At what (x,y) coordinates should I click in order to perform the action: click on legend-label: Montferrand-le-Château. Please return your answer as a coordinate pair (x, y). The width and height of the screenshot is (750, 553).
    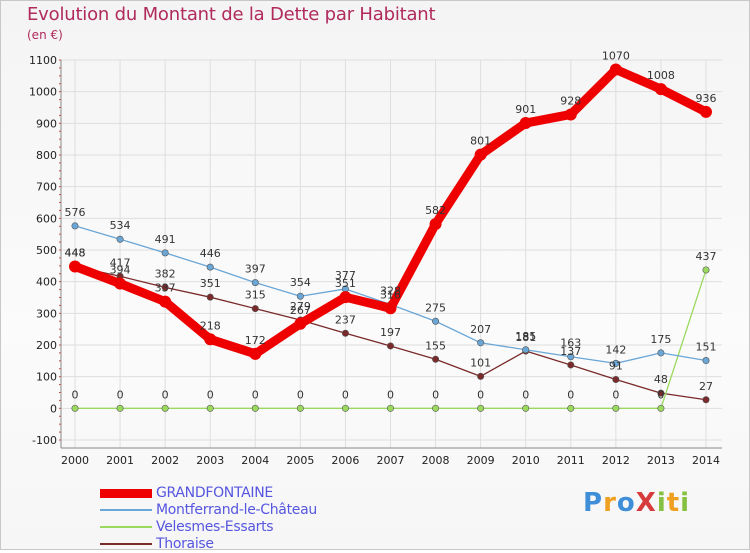
    Looking at the image, I should click on (236, 510).